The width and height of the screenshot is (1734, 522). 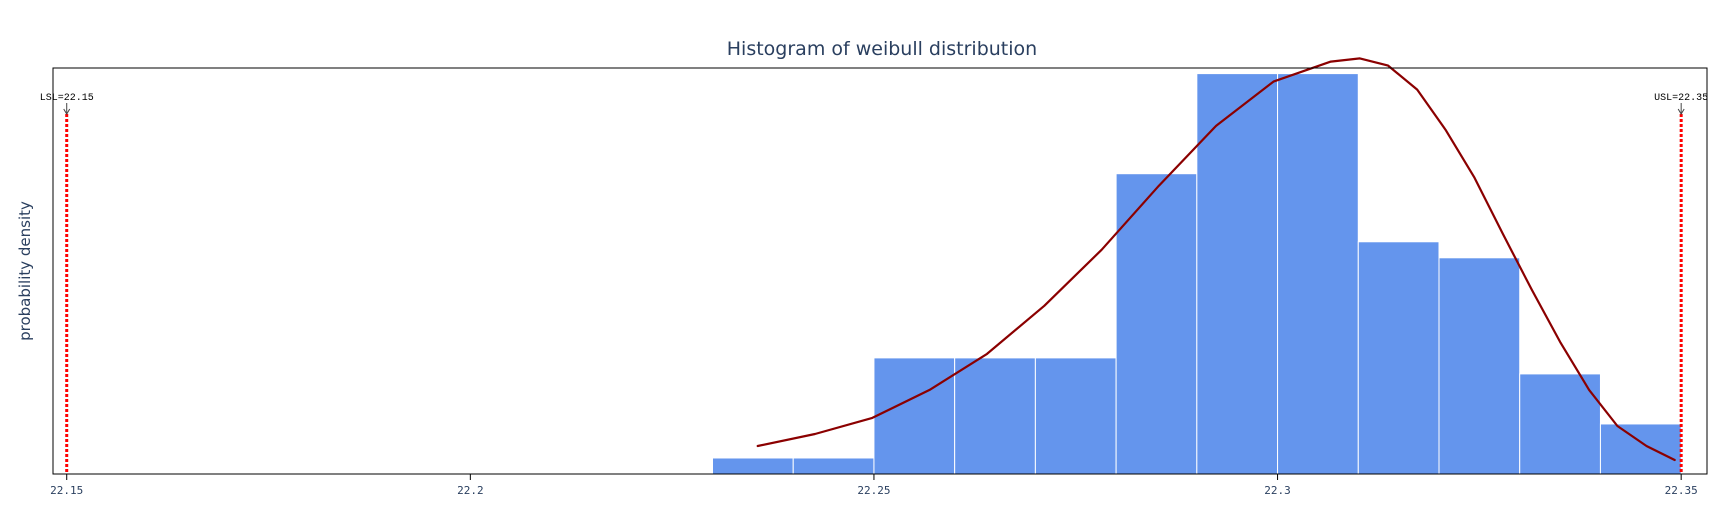 I want to click on lsl-label: LSL=22.15, so click(x=67, y=98).